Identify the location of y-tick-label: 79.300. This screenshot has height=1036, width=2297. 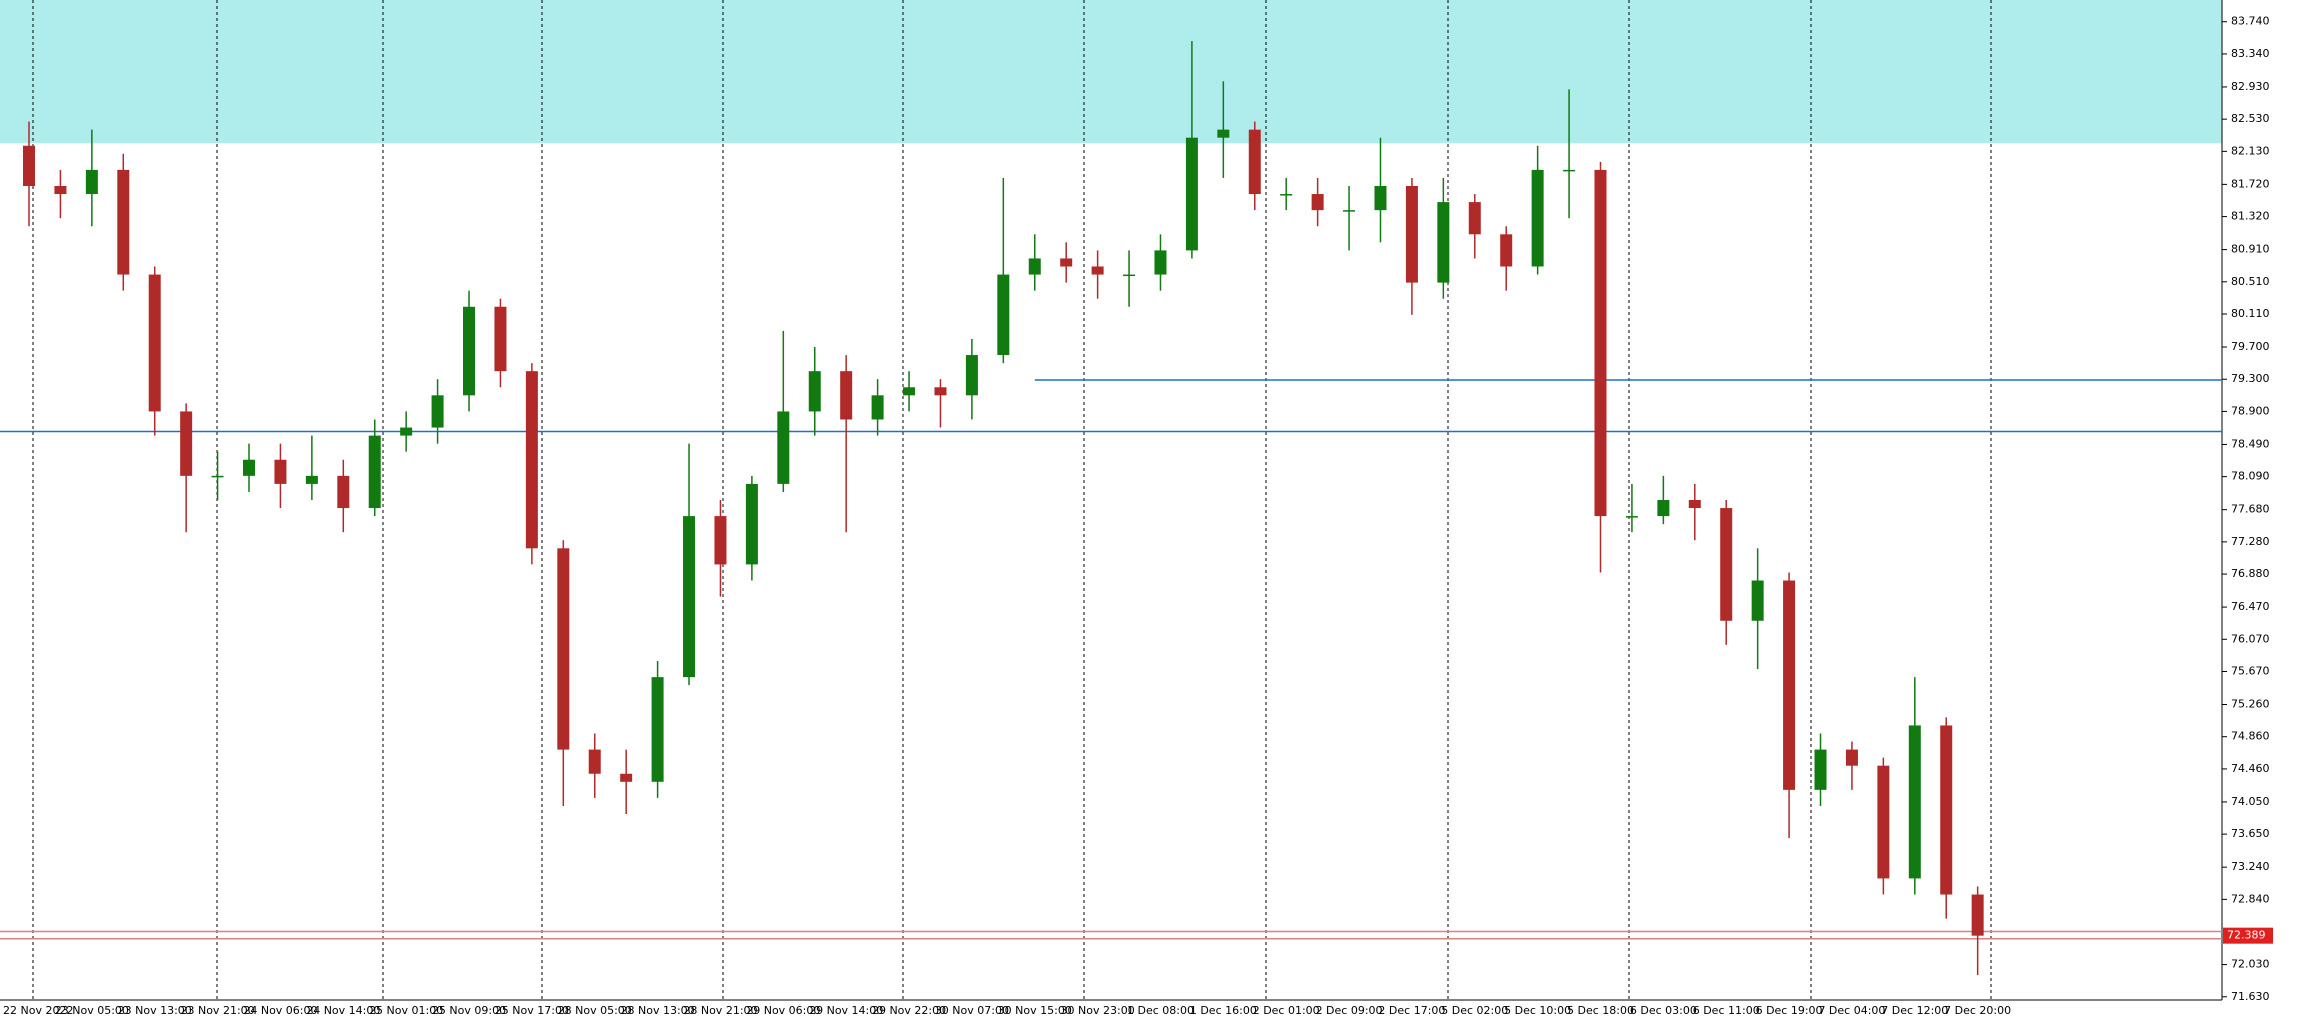
(2250, 378).